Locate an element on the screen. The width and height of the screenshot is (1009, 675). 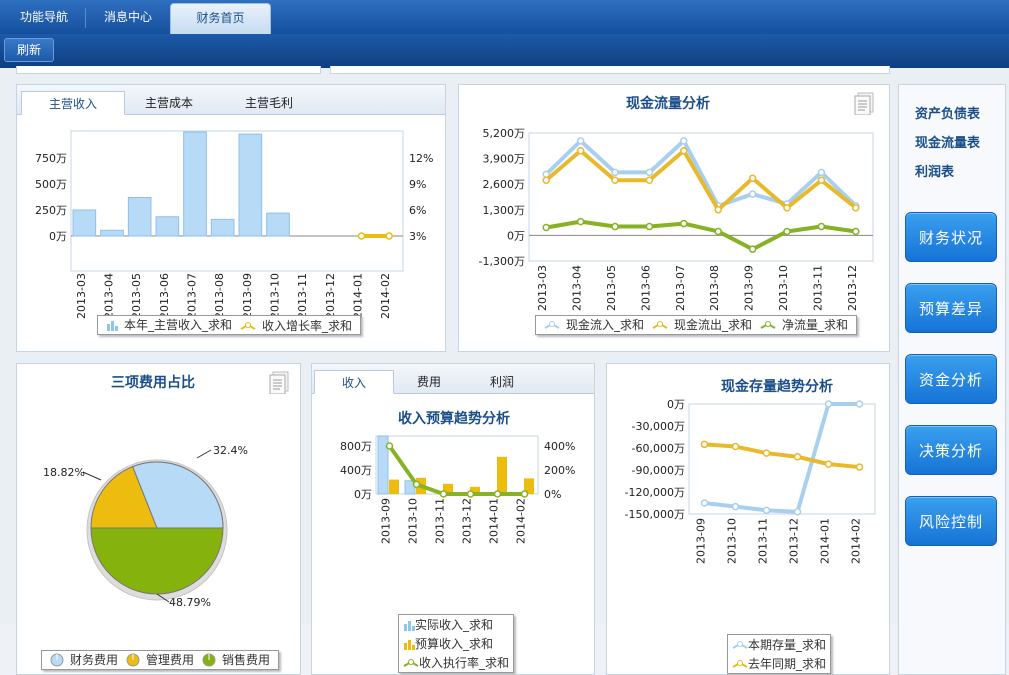
legend-item: 销售费用 is located at coordinates (236, 660).